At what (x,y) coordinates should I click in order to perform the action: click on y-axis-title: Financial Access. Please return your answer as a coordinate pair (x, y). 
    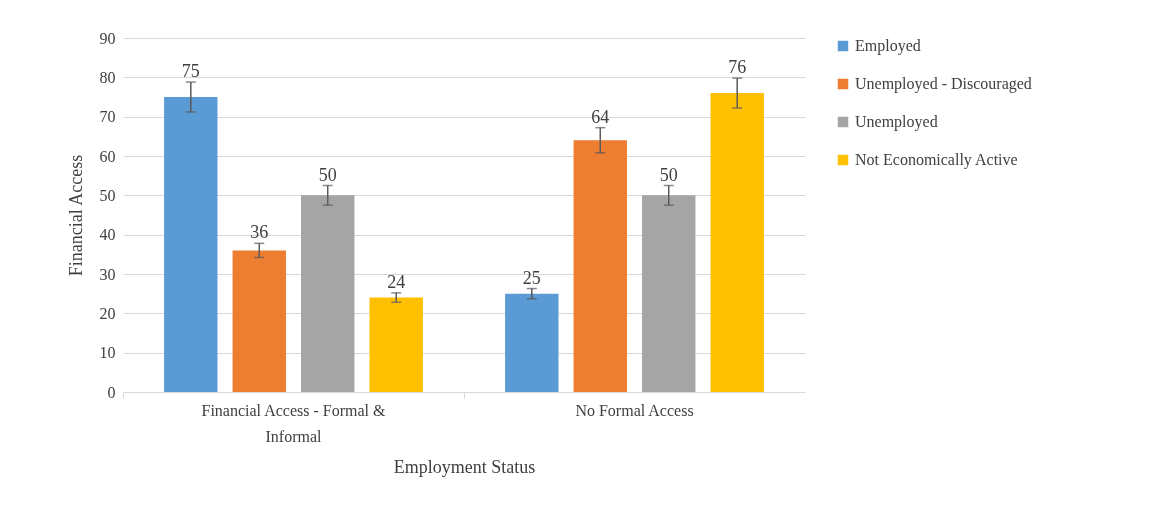
    Looking at the image, I should click on (75, 215).